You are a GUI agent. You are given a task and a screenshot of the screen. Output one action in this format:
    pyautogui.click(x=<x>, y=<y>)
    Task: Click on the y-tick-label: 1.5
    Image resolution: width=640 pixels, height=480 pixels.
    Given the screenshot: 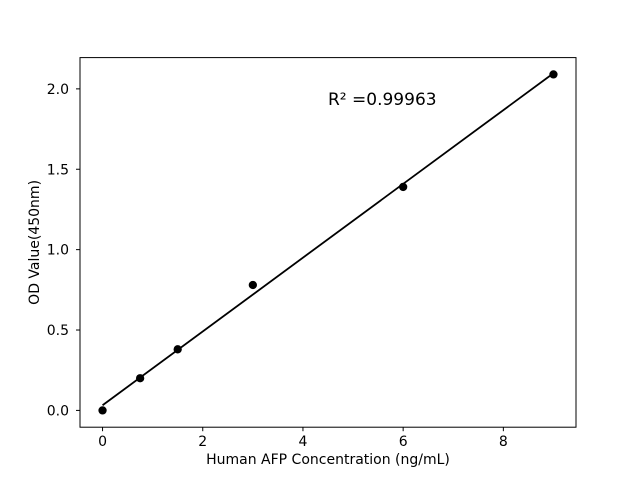 What is the action you would take?
    pyautogui.click(x=58, y=170)
    